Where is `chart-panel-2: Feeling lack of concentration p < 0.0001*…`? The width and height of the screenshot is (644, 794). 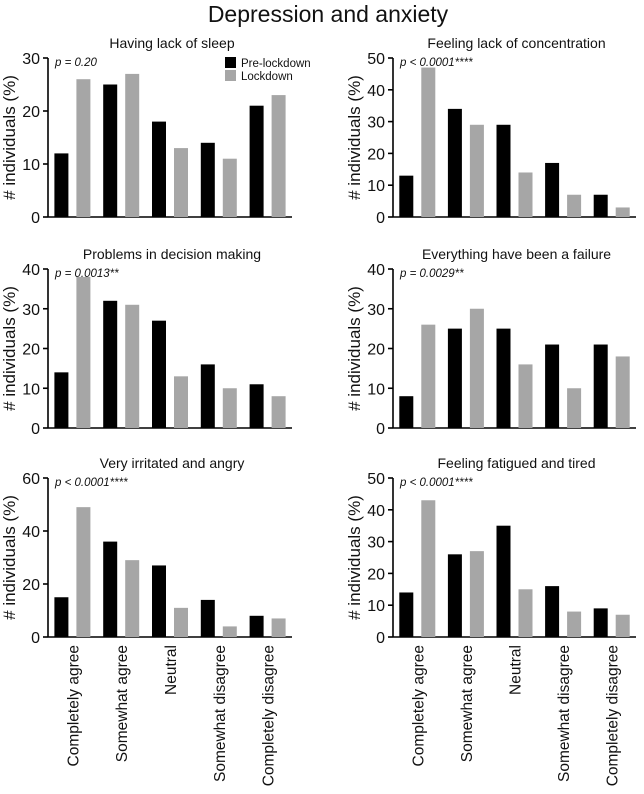 chart-panel-2: Feeling lack of concentration p < 0.0001*… is located at coordinates (490, 131).